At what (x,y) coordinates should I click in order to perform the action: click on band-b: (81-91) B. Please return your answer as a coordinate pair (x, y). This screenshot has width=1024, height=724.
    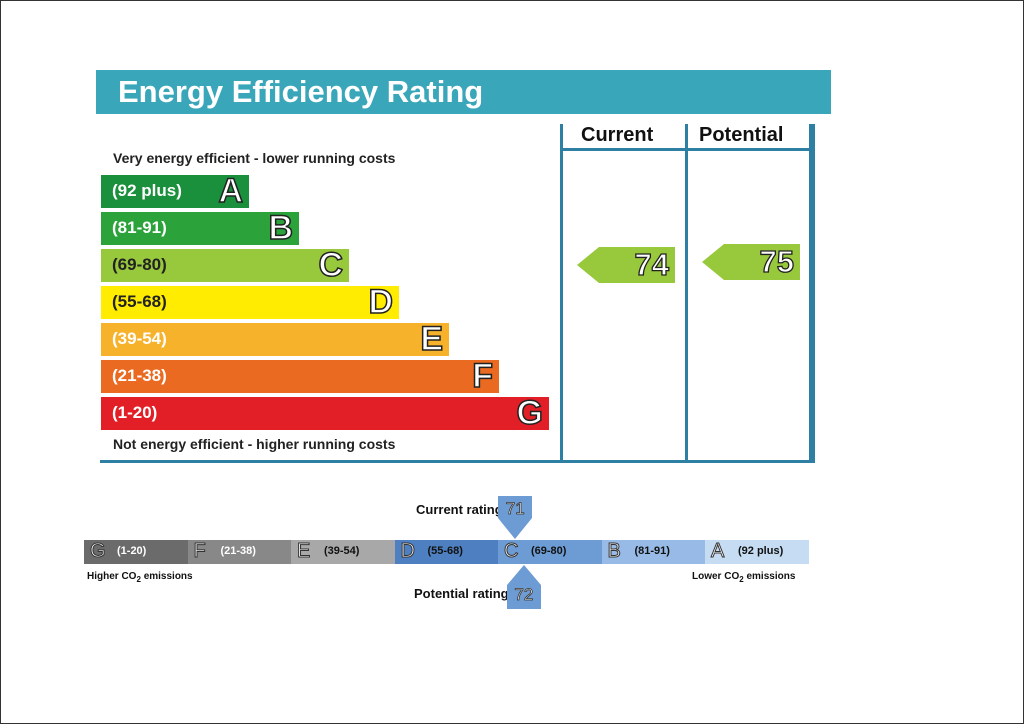
    Looking at the image, I should click on (200, 228).